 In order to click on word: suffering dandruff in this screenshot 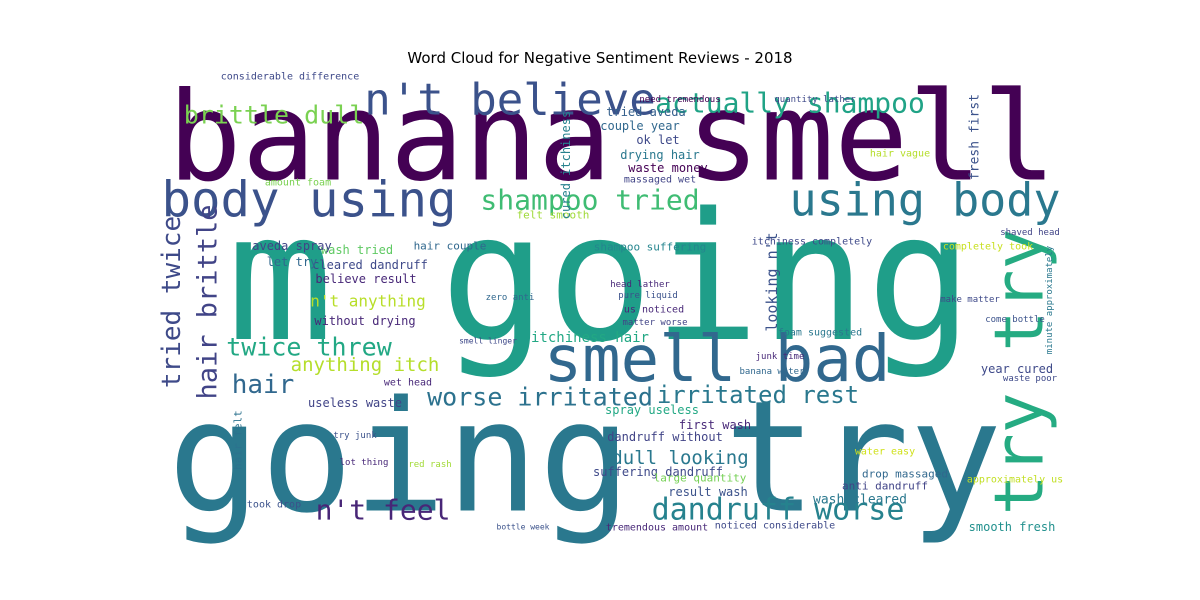, I will do `click(658, 472)`.